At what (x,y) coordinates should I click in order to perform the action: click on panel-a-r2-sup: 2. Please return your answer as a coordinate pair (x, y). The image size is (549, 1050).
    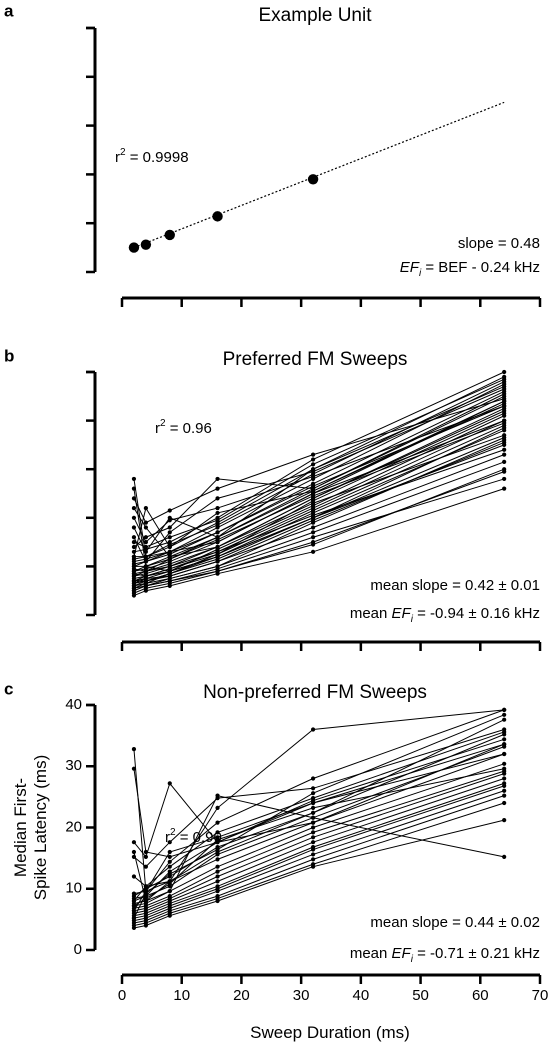
    Looking at the image, I should click on (123, 152).